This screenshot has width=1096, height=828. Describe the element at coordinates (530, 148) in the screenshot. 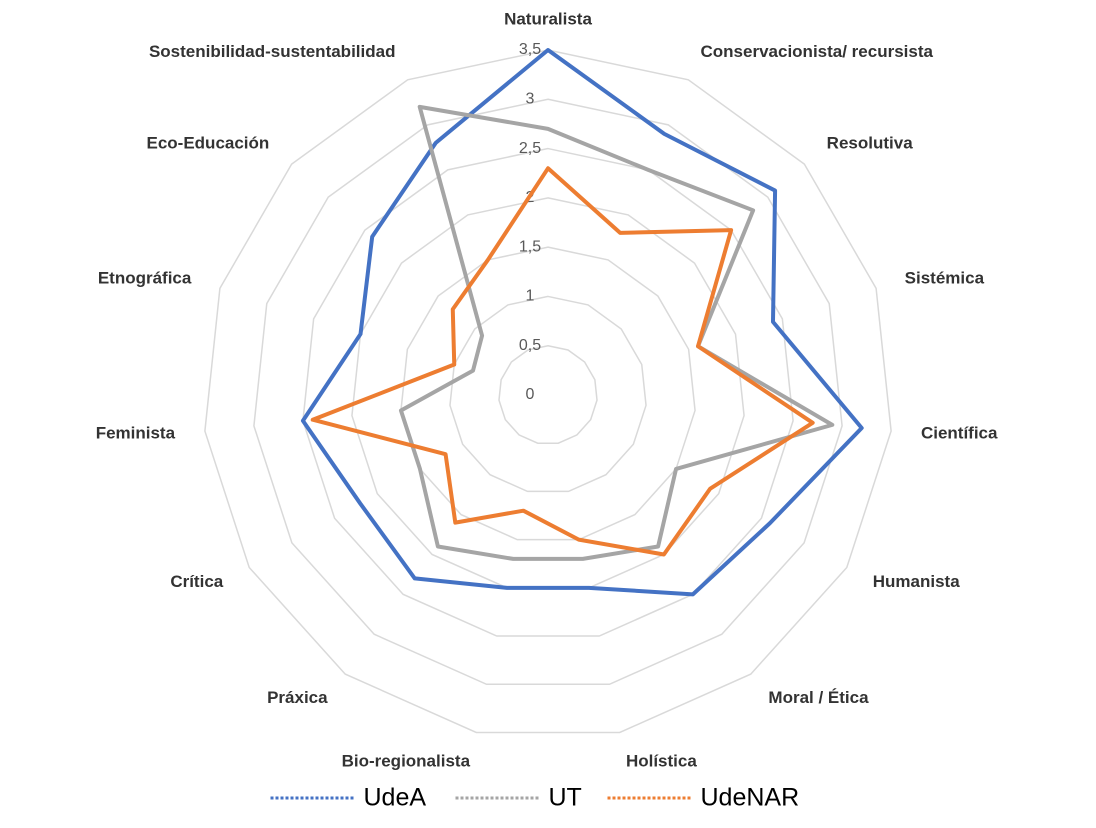

I see `tick-label: 2,5` at that location.